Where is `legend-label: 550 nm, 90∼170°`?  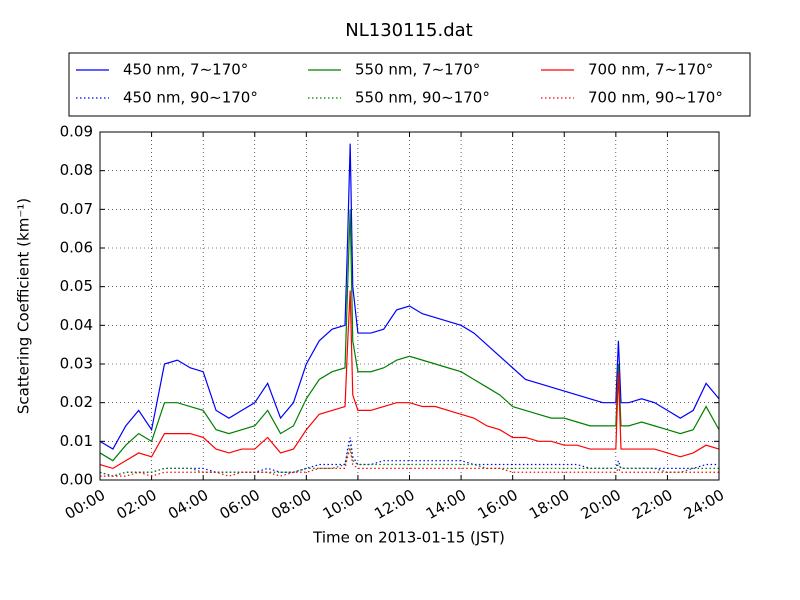
legend-label: 550 nm, 90∼170° is located at coordinates (422, 98).